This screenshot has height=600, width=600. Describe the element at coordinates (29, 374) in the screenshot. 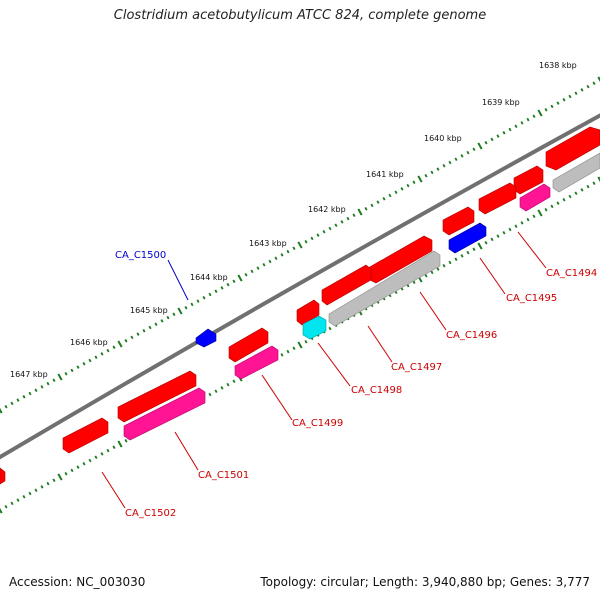

I see `tick-label-1647: 1647 kbp` at that location.